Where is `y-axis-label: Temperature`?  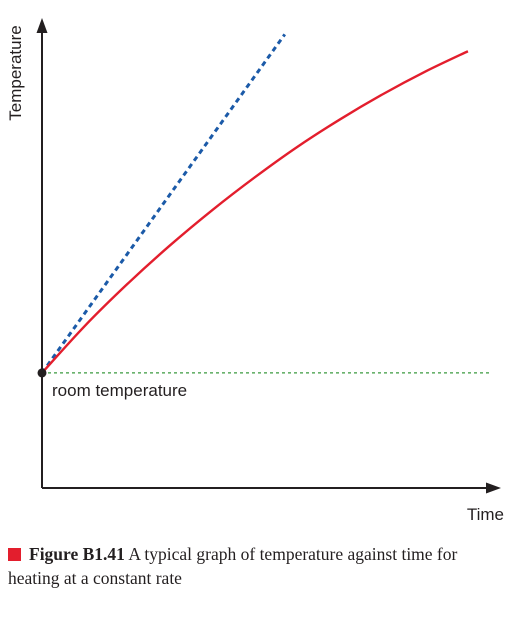
y-axis-label: Temperature is located at coordinates (15, 72).